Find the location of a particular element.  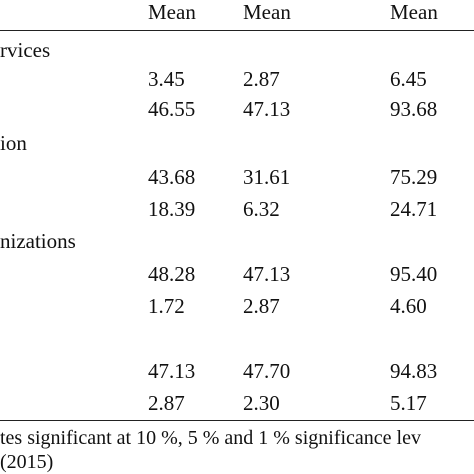

section-label-services: rvices is located at coordinates (25, 50).